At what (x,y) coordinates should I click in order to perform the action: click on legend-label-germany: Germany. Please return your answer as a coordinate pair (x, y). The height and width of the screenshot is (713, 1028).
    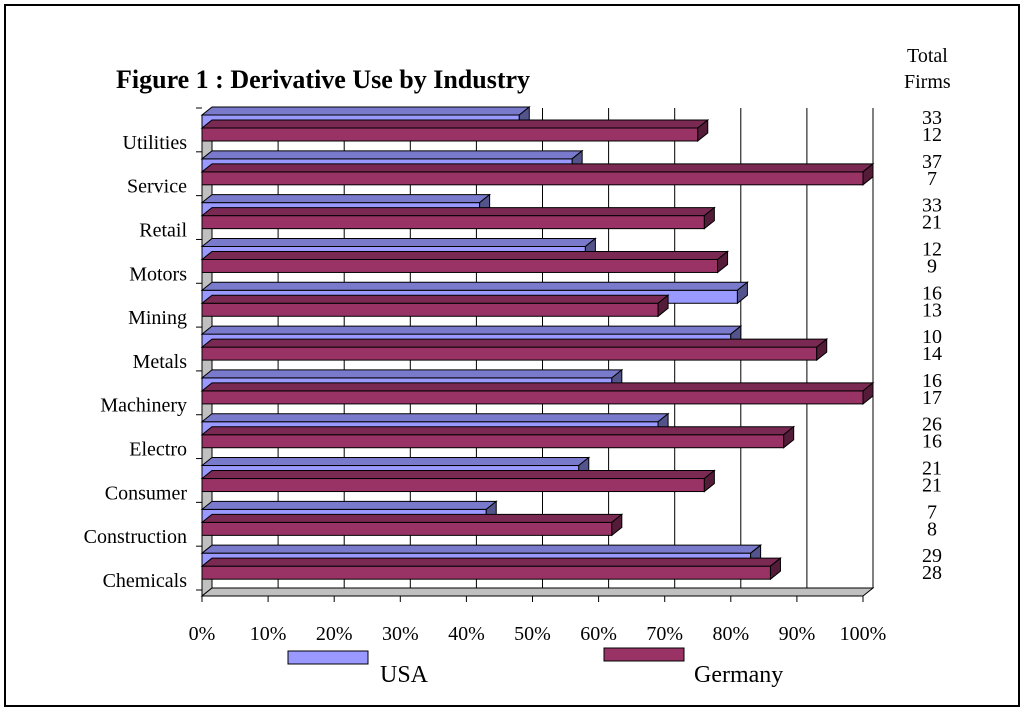
    Looking at the image, I should click on (738, 675).